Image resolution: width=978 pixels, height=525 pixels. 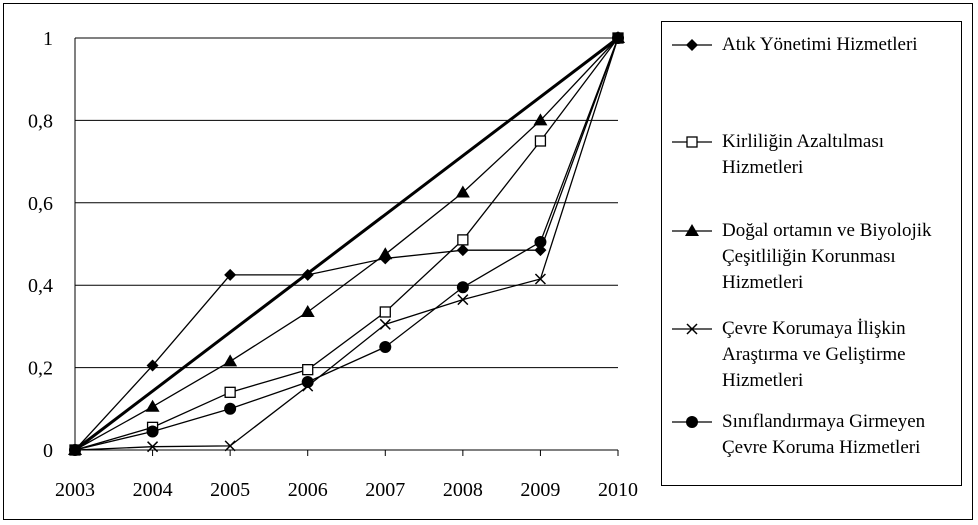 What do you see at coordinates (803, 154) in the screenshot?
I see `legend-label: Kirliliğin Azaltılması Hizmetleri` at bounding box center [803, 154].